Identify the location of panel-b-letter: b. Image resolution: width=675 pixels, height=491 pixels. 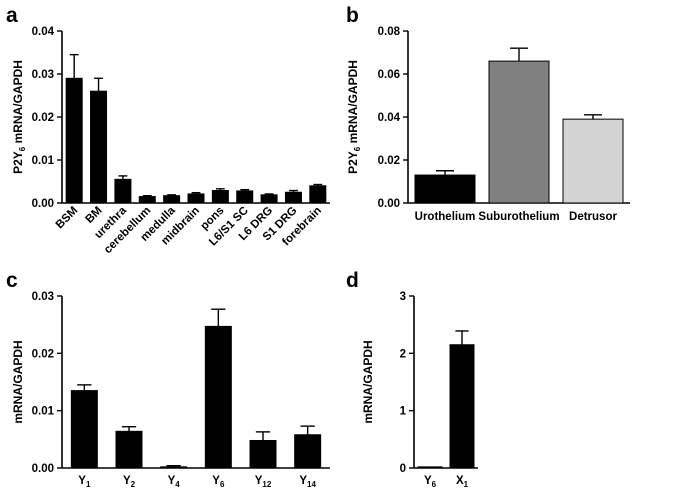
(352, 15).